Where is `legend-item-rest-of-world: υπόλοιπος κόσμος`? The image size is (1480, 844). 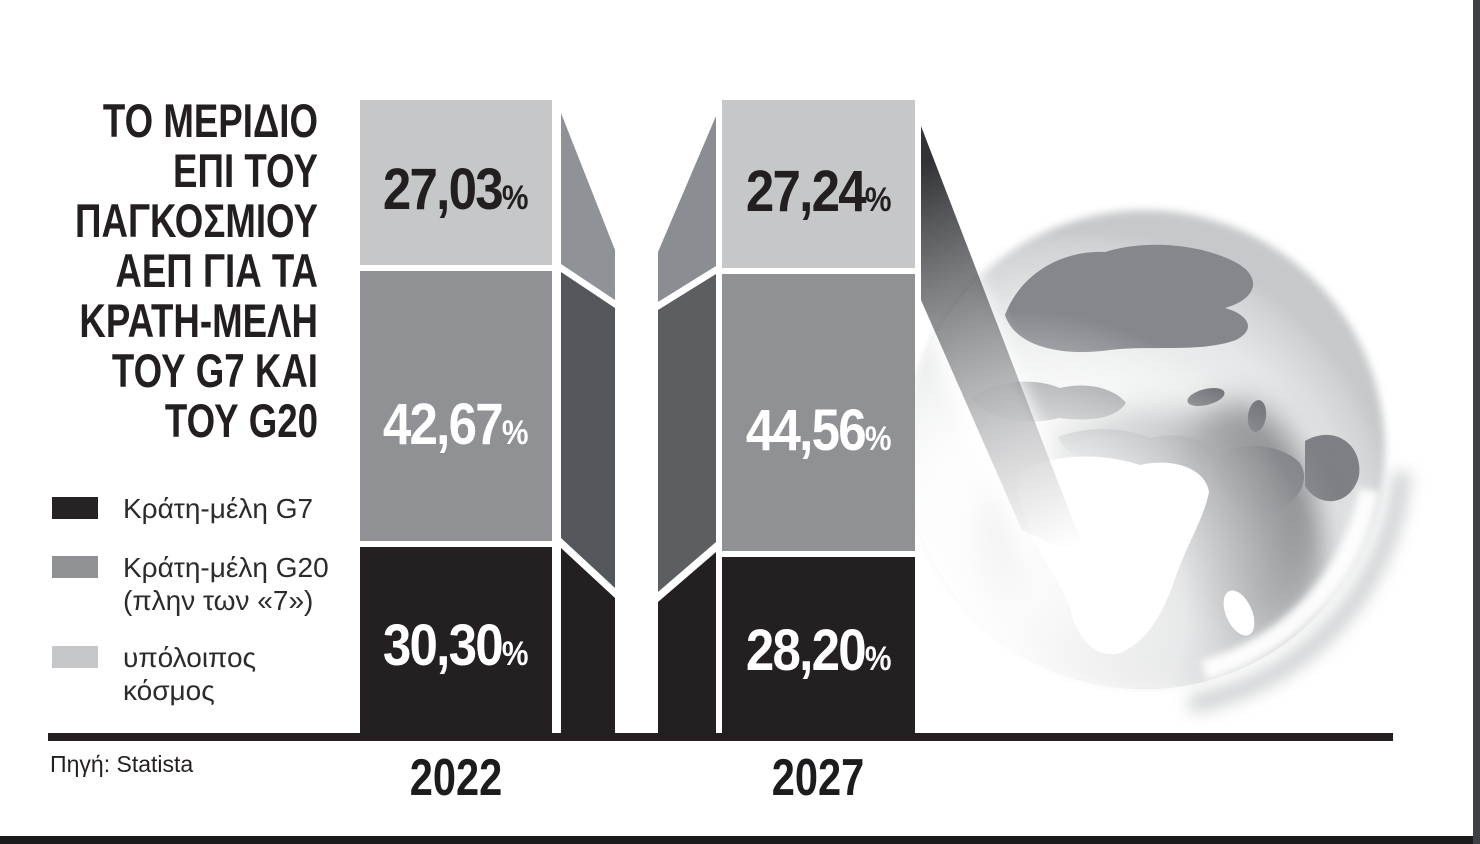 legend-item-rest-of-world: υπόλοιπος κόσμος is located at coordinates (154, 674).